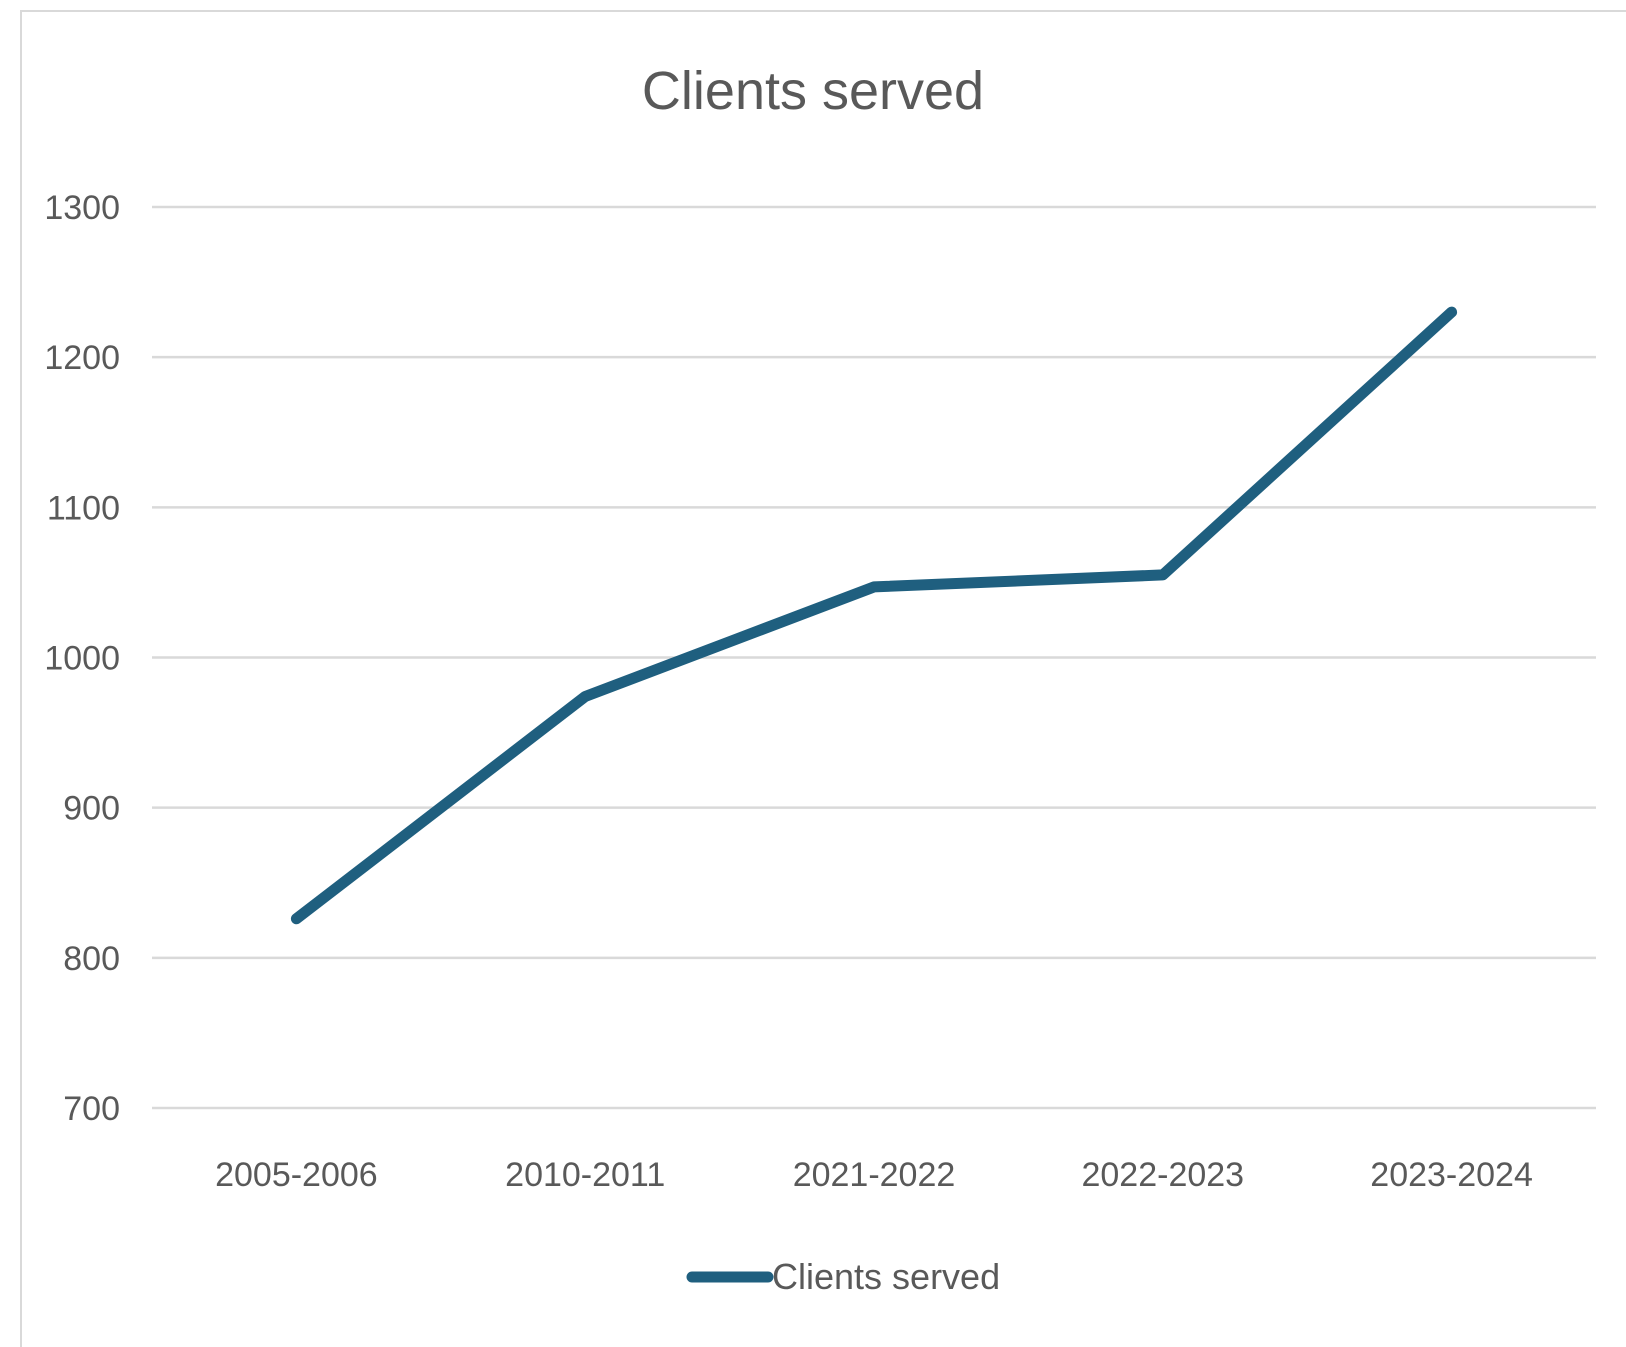 Image resolution: width=1626 pixels, height=1347 pixels. I want to click on y-tick-label: 800, so click(91, 959).